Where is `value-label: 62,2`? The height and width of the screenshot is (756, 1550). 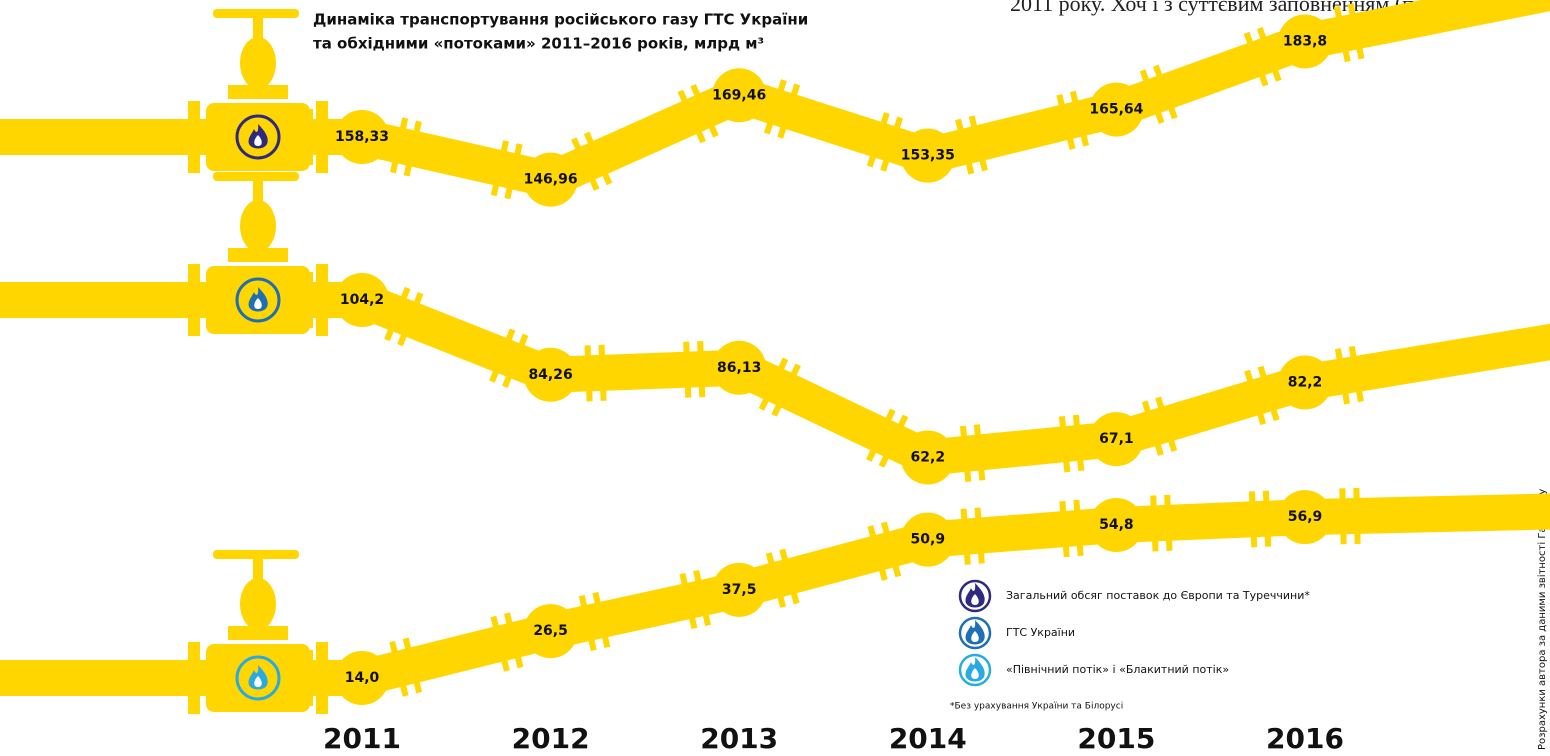
value-label: 62,2 is located at coordinates (928, 458).